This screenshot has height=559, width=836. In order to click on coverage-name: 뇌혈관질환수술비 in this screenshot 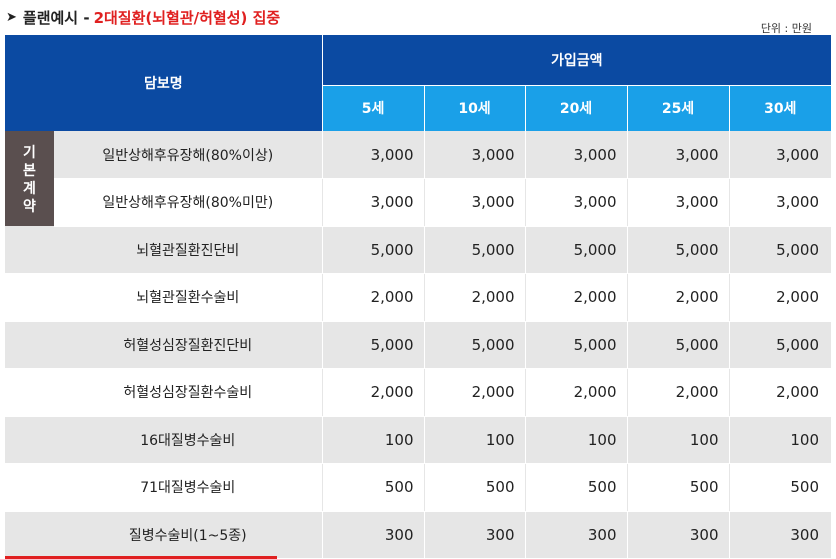, I will do `click(188, 297)`.